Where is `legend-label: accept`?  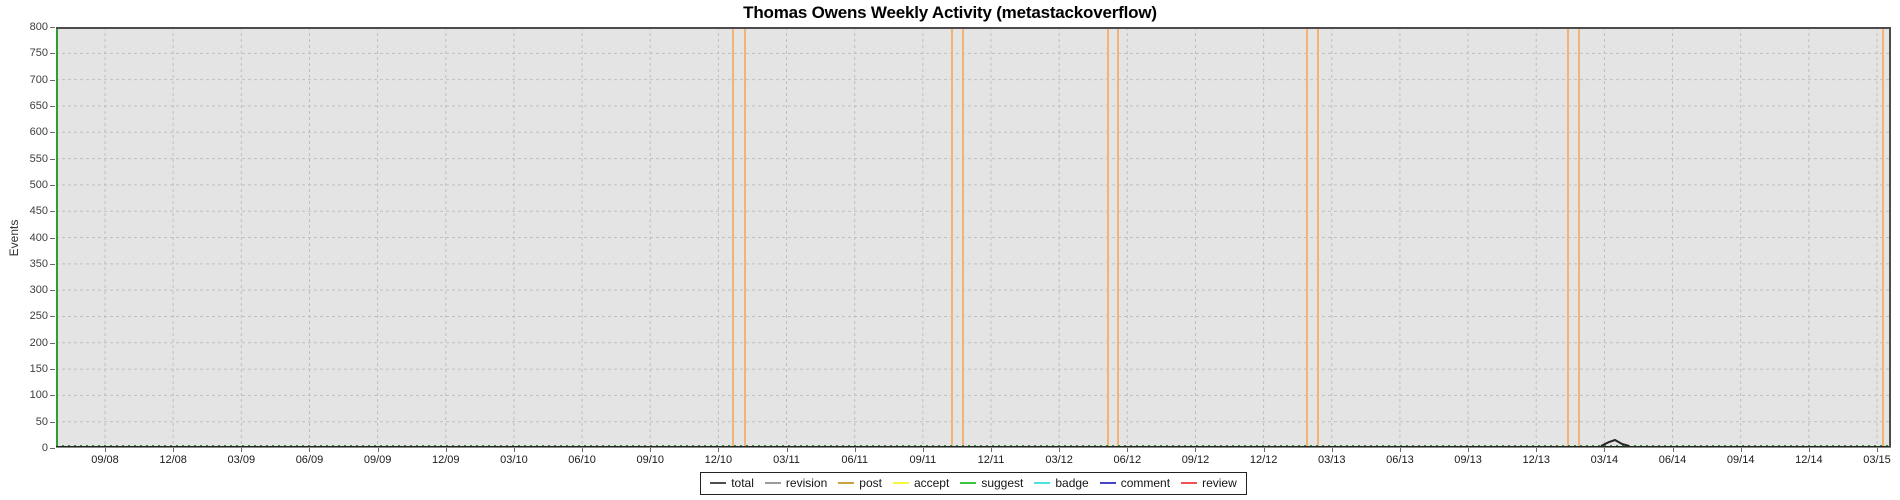
legend-label: accept is located at coordinates (931, 483).